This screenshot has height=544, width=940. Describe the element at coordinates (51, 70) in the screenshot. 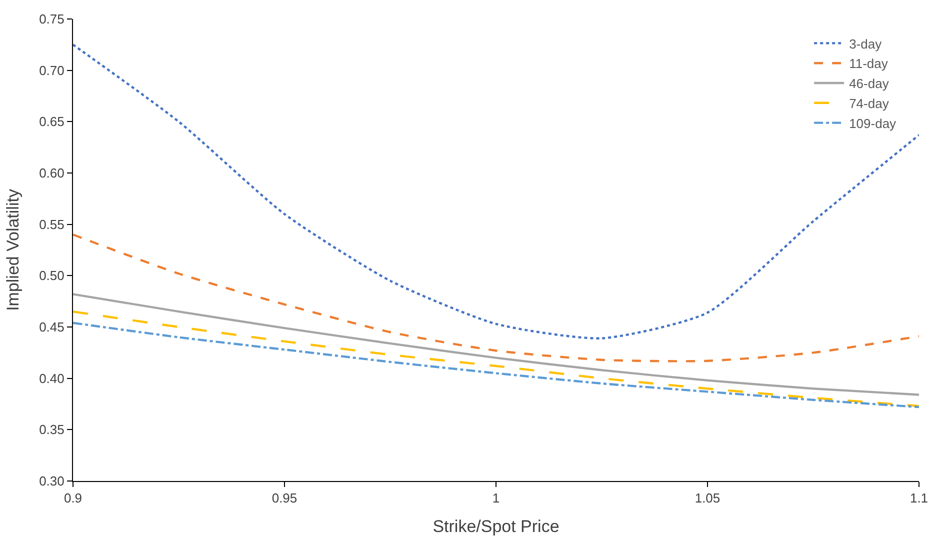

I see `y-tick-label: 0.70` at that location.